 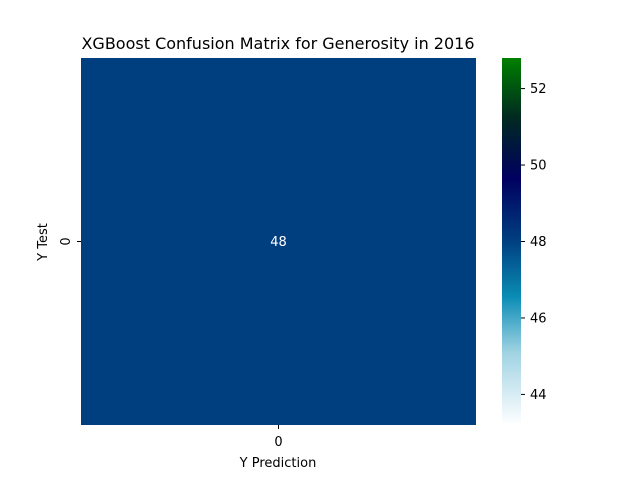 I want to click on x-axis-label: Y Prediction, so click(x=278, y=463).